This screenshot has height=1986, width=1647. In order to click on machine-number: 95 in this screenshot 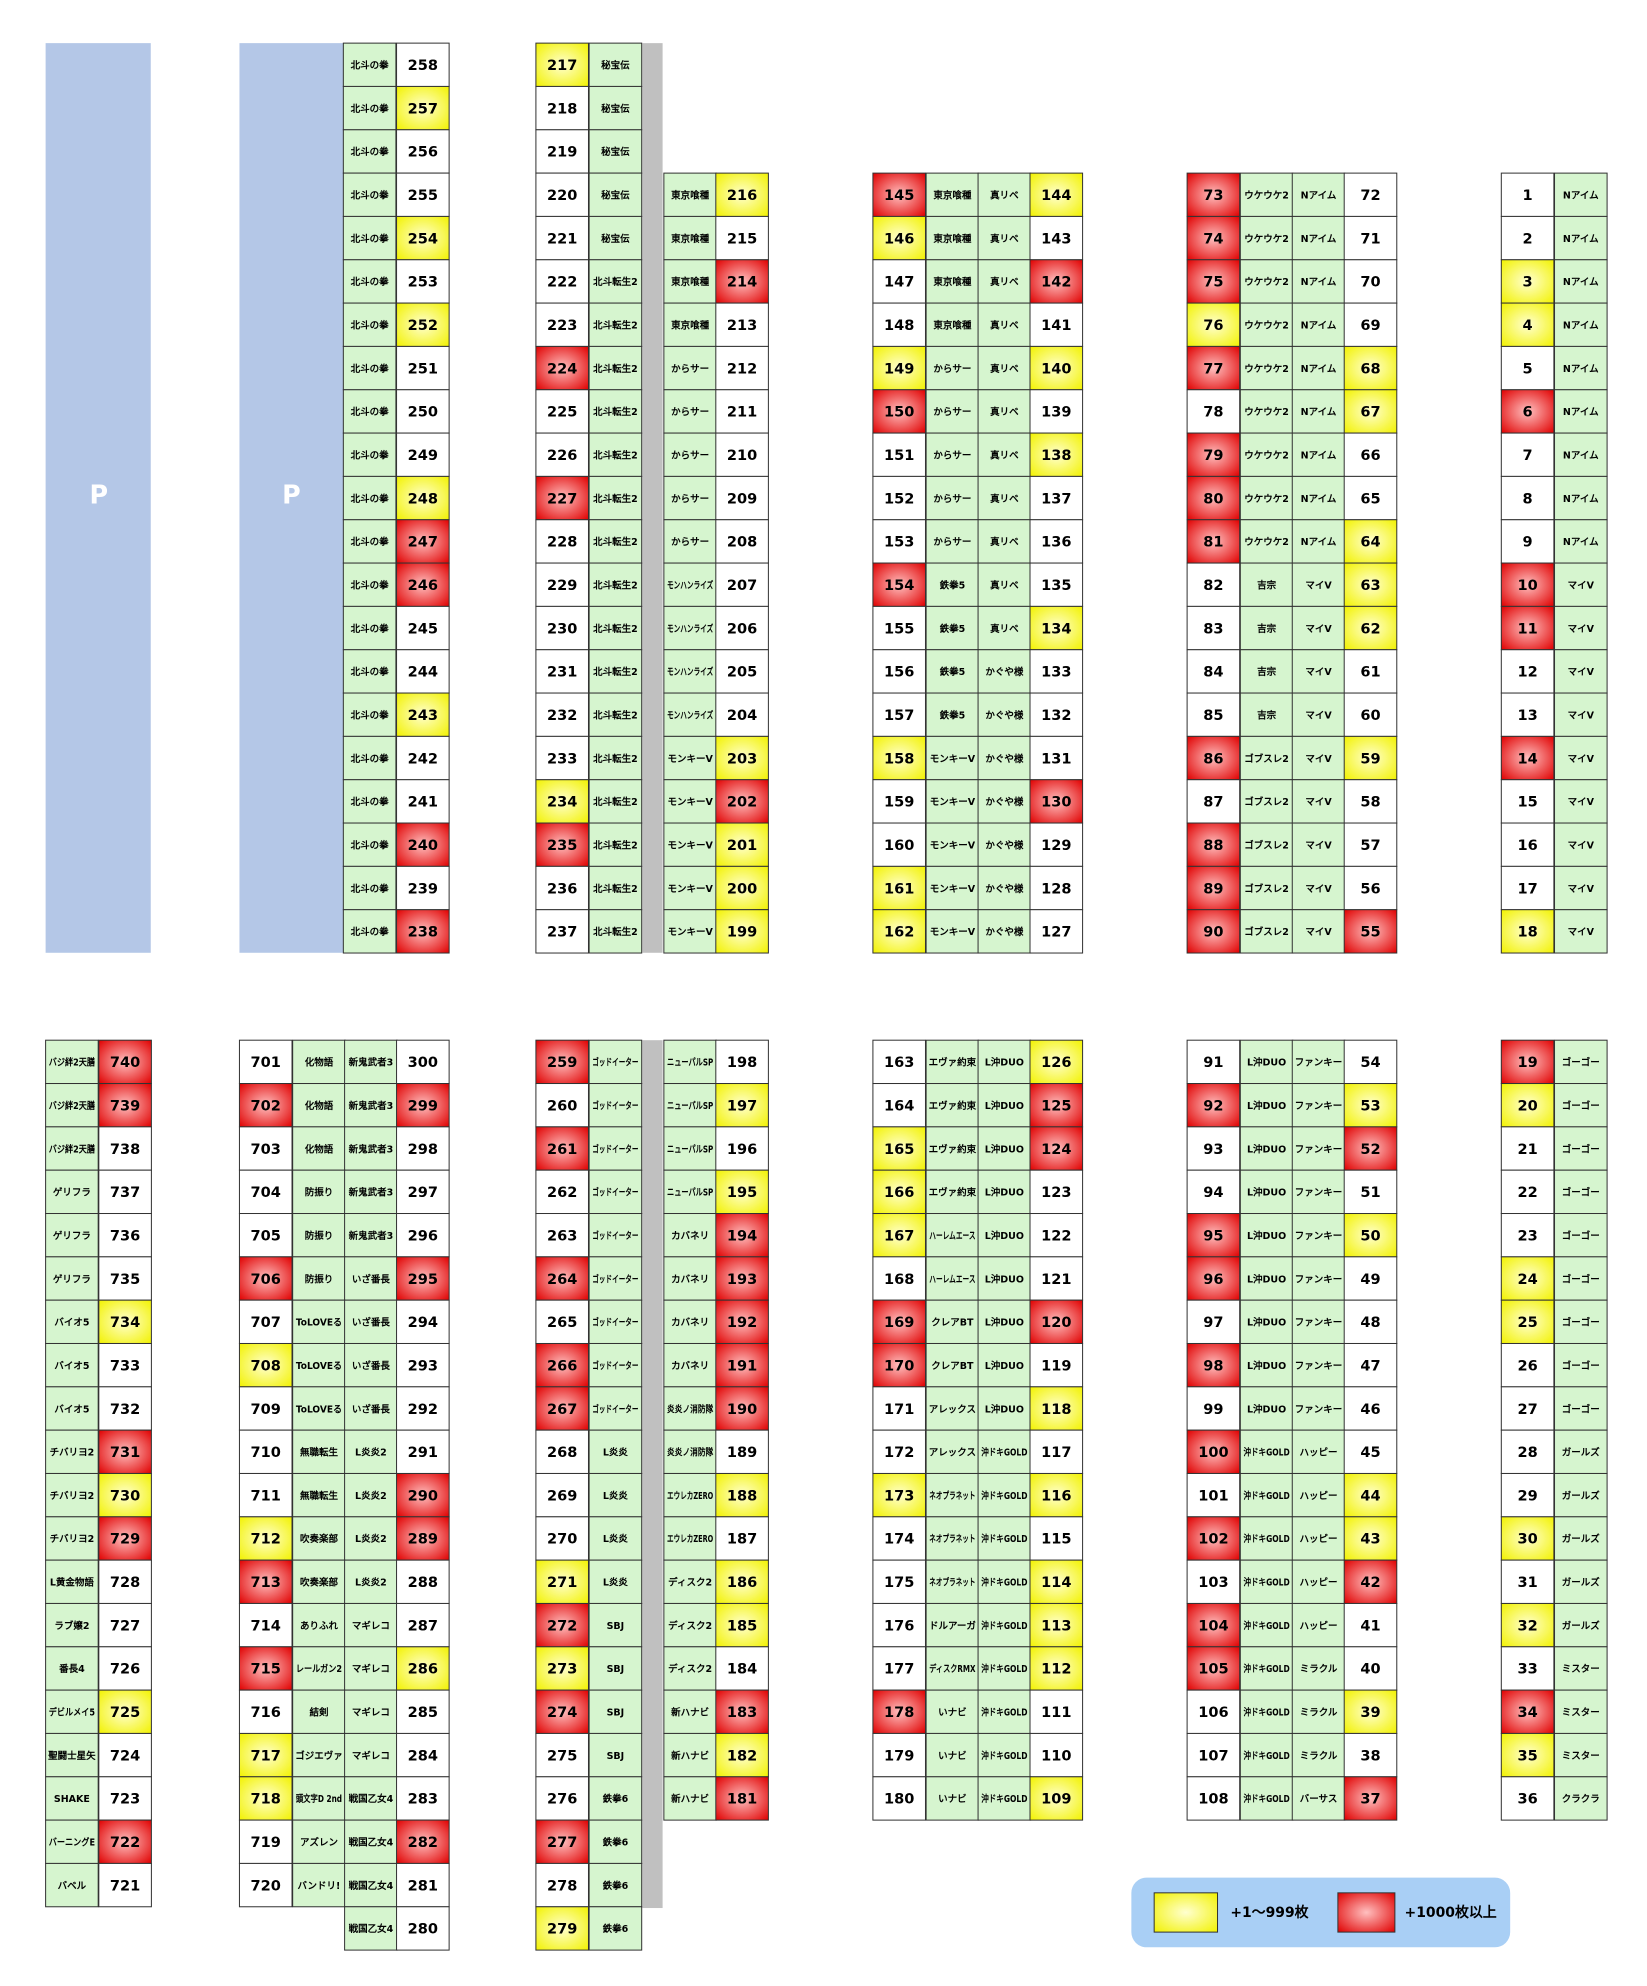, I will do `click(1213, 1235)`.